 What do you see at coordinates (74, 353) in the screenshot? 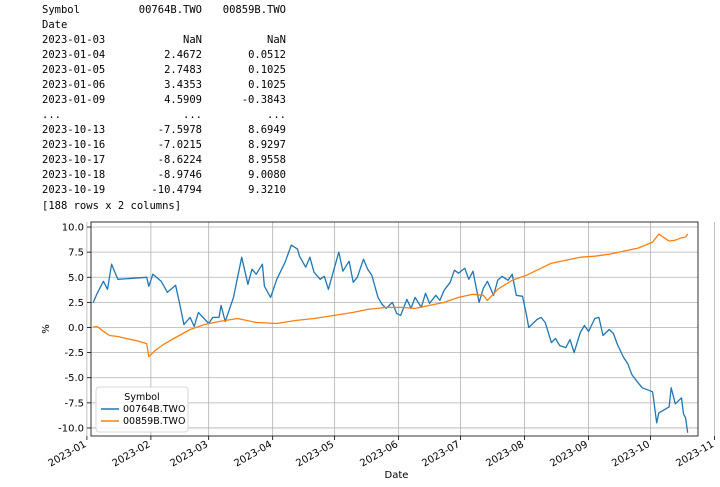
I see `y-tick-label: -2.5` at bounding box center [74, 353].